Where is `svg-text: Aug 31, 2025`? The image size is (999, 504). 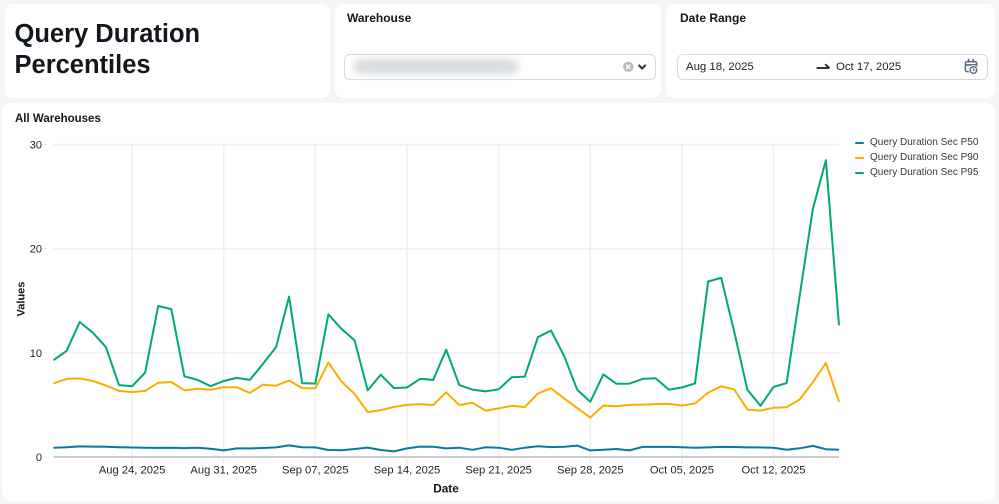
svg-text: Aug 31, 2025 is located at coordinates (223, 470).